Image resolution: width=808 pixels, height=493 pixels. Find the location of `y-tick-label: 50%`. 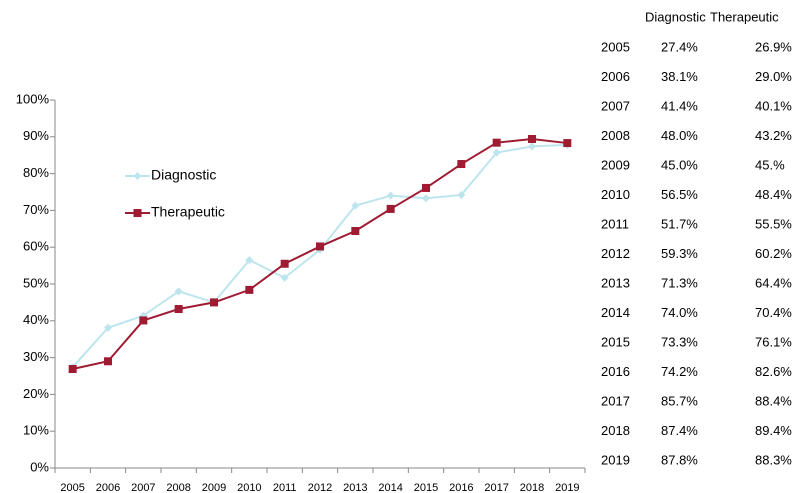

y-tick-label: 50% is located at coordinates (36, 282).